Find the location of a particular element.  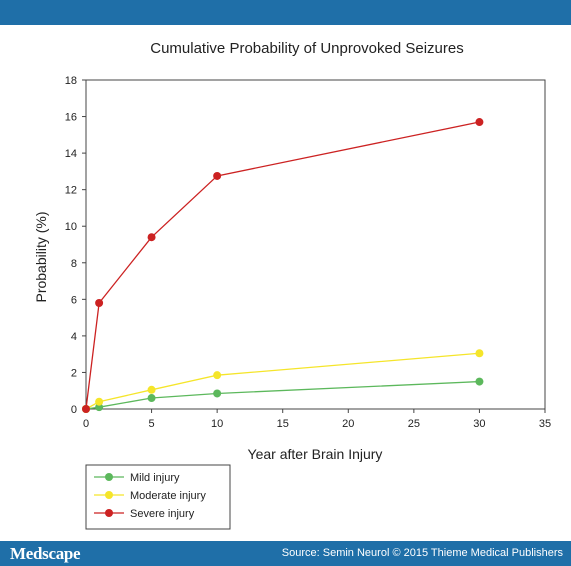

series-moderate-injury is located at coordinates (283, 381).